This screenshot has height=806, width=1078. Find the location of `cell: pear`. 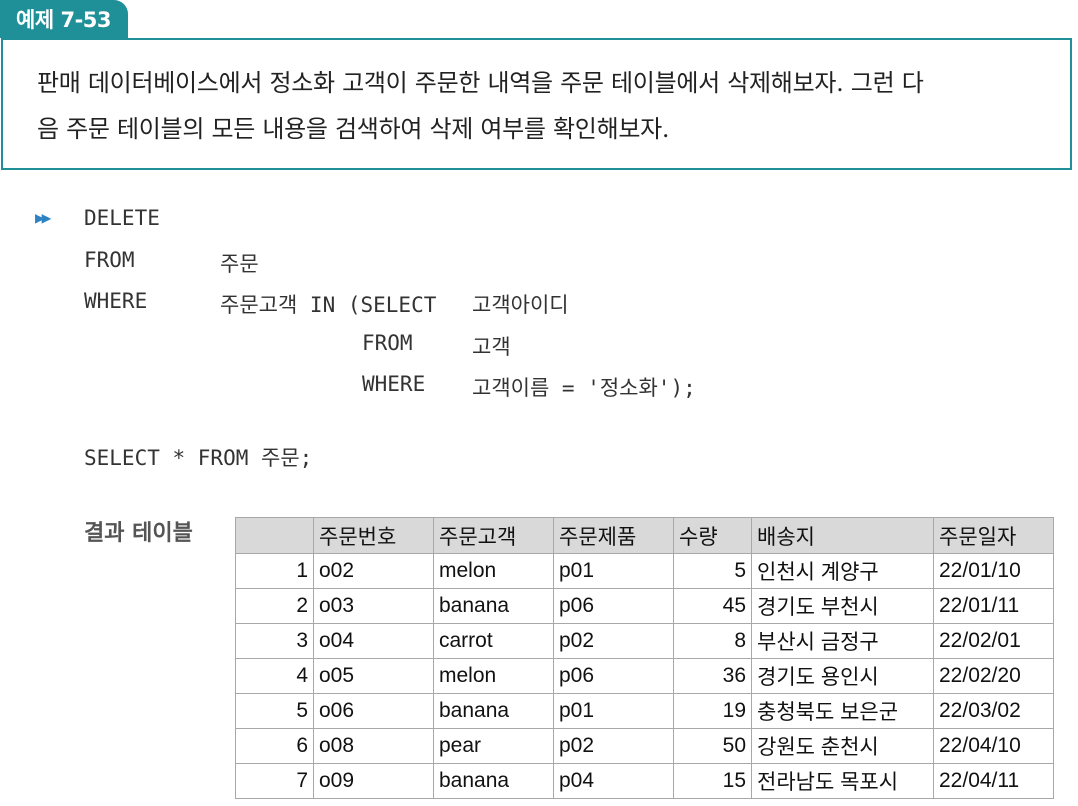

cell: pear is located at coordinates (493, 746).